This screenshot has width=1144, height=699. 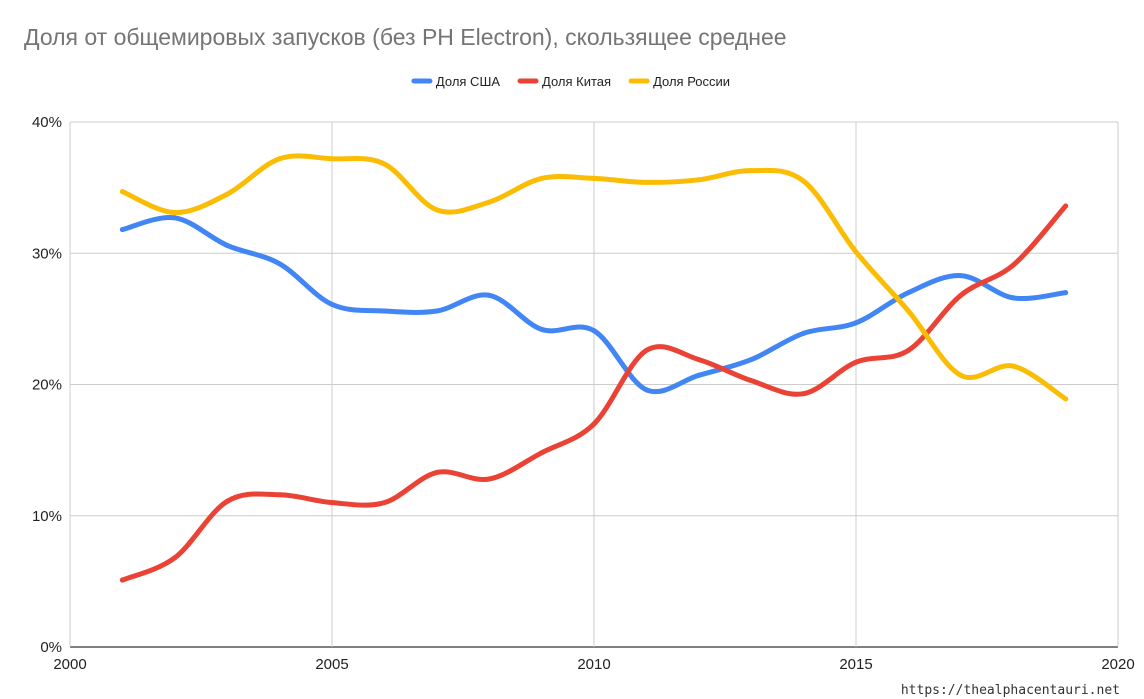 I want to click on x-tick-label: 2020, so click(x=1117, y=664).